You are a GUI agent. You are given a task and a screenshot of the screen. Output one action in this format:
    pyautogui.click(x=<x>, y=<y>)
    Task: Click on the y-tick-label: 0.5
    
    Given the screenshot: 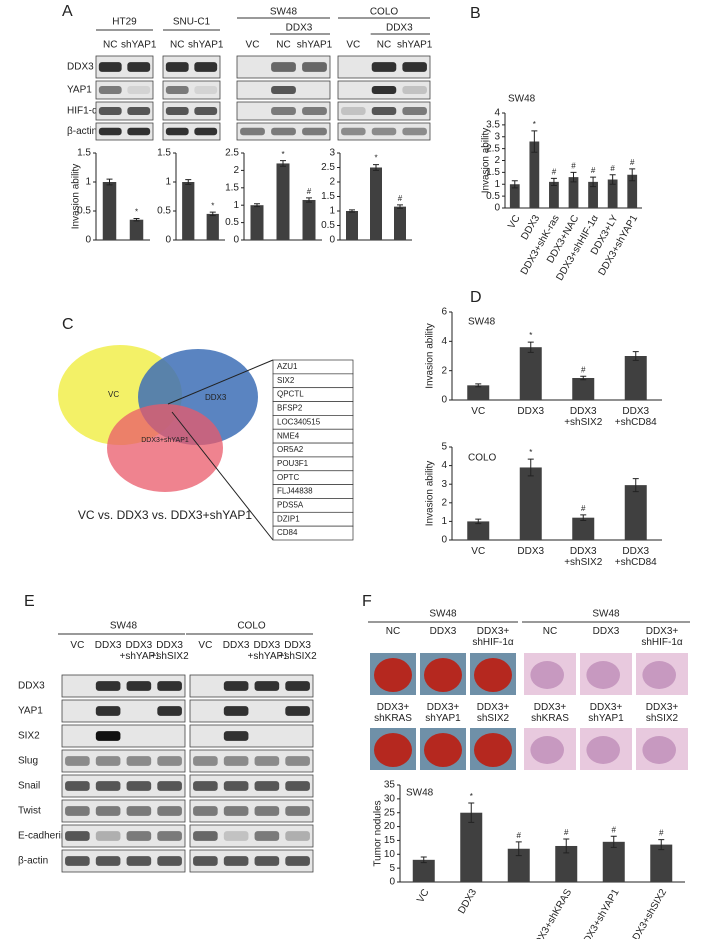 What is the action you would take?
    pyautogui.click(x=493, y=196)
    